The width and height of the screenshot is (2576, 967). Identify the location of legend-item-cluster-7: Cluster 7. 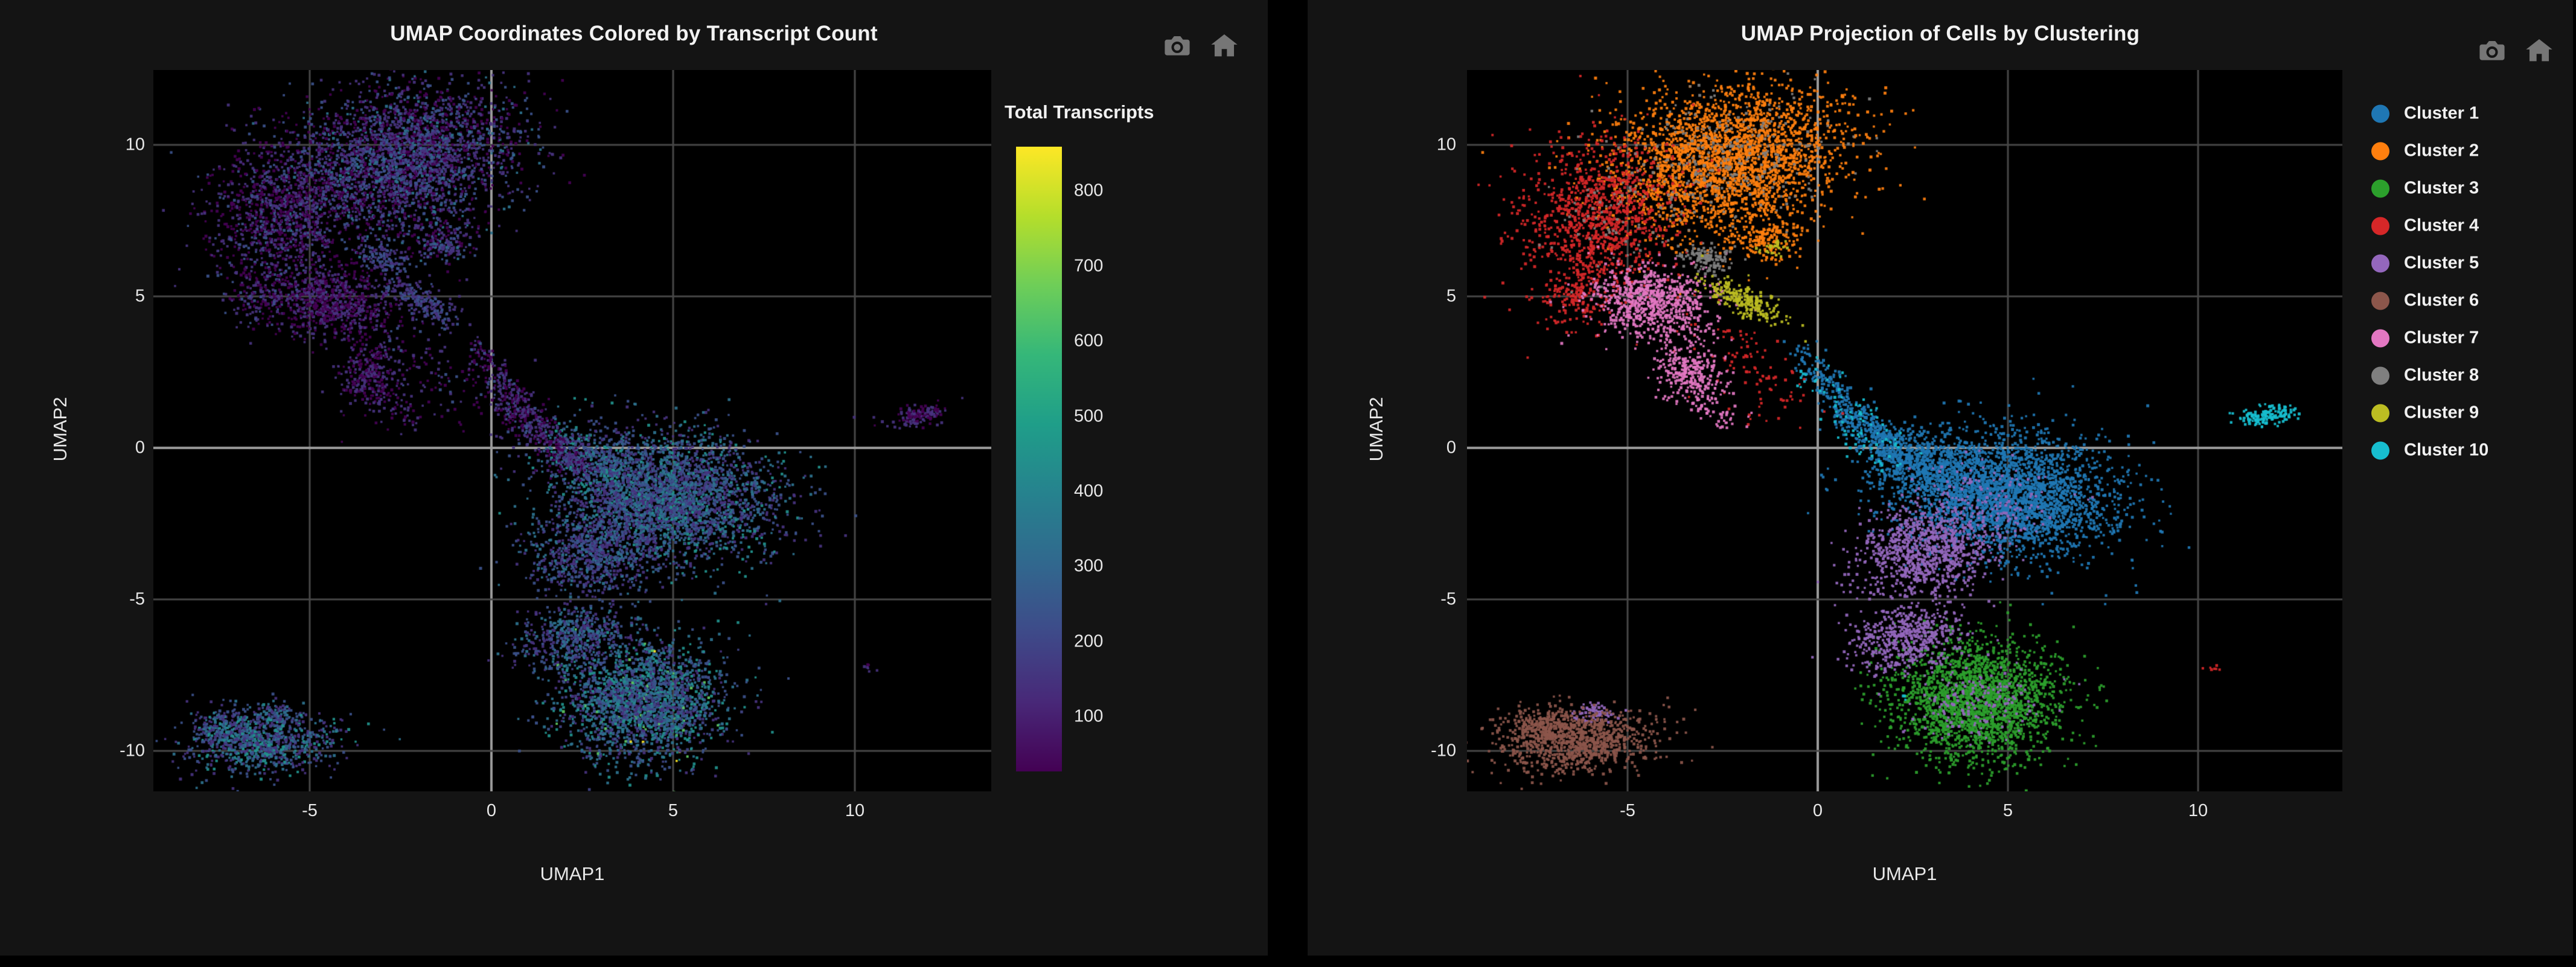
(2425, 338).